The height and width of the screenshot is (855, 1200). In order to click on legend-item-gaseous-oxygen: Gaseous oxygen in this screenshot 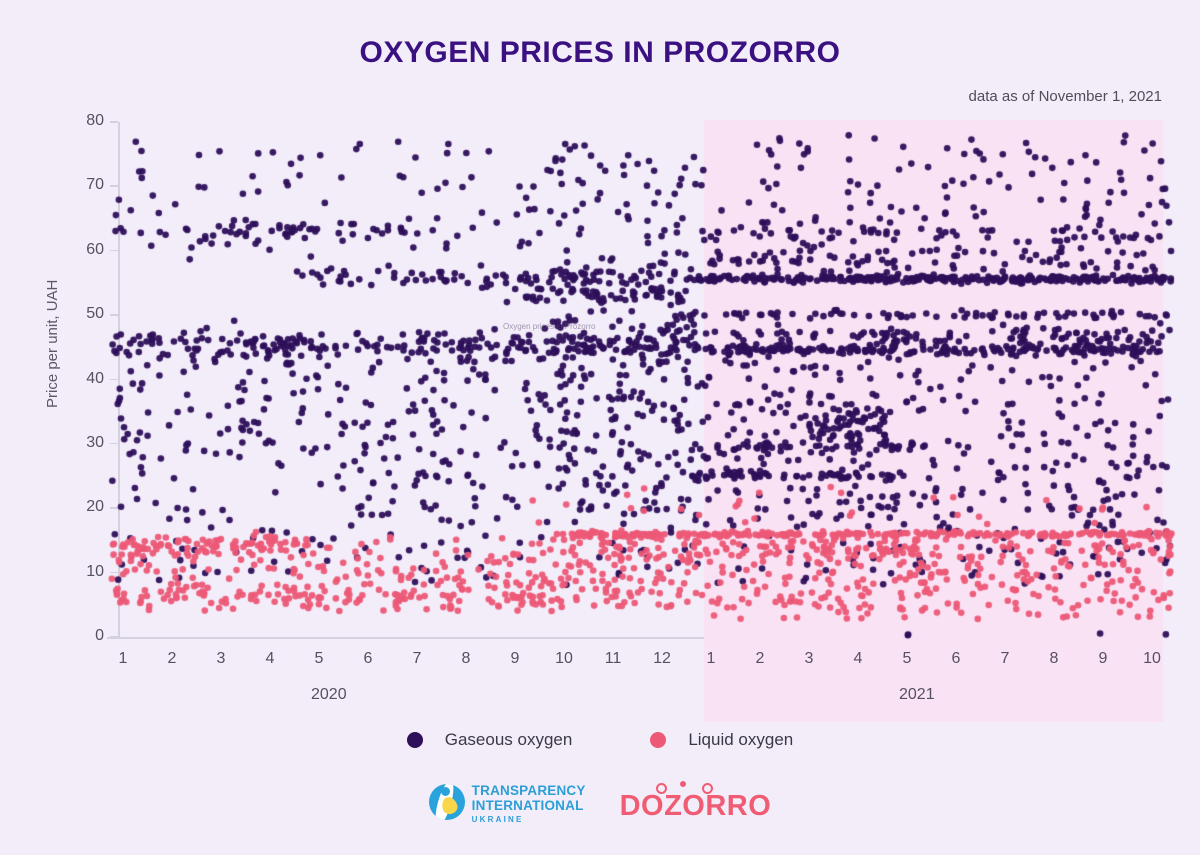, I will do `click(489, 740)`.